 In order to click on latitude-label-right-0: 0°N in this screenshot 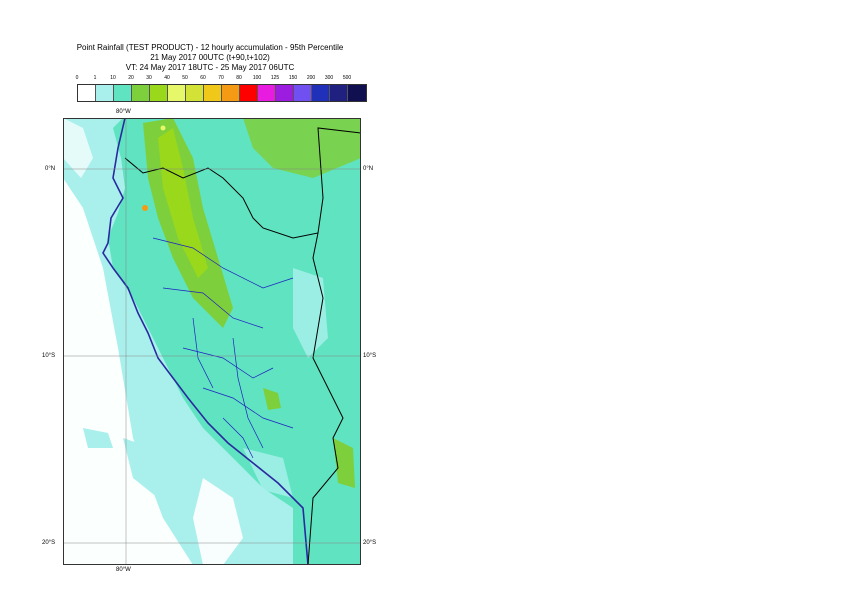, I will do `click(368, 169)`.